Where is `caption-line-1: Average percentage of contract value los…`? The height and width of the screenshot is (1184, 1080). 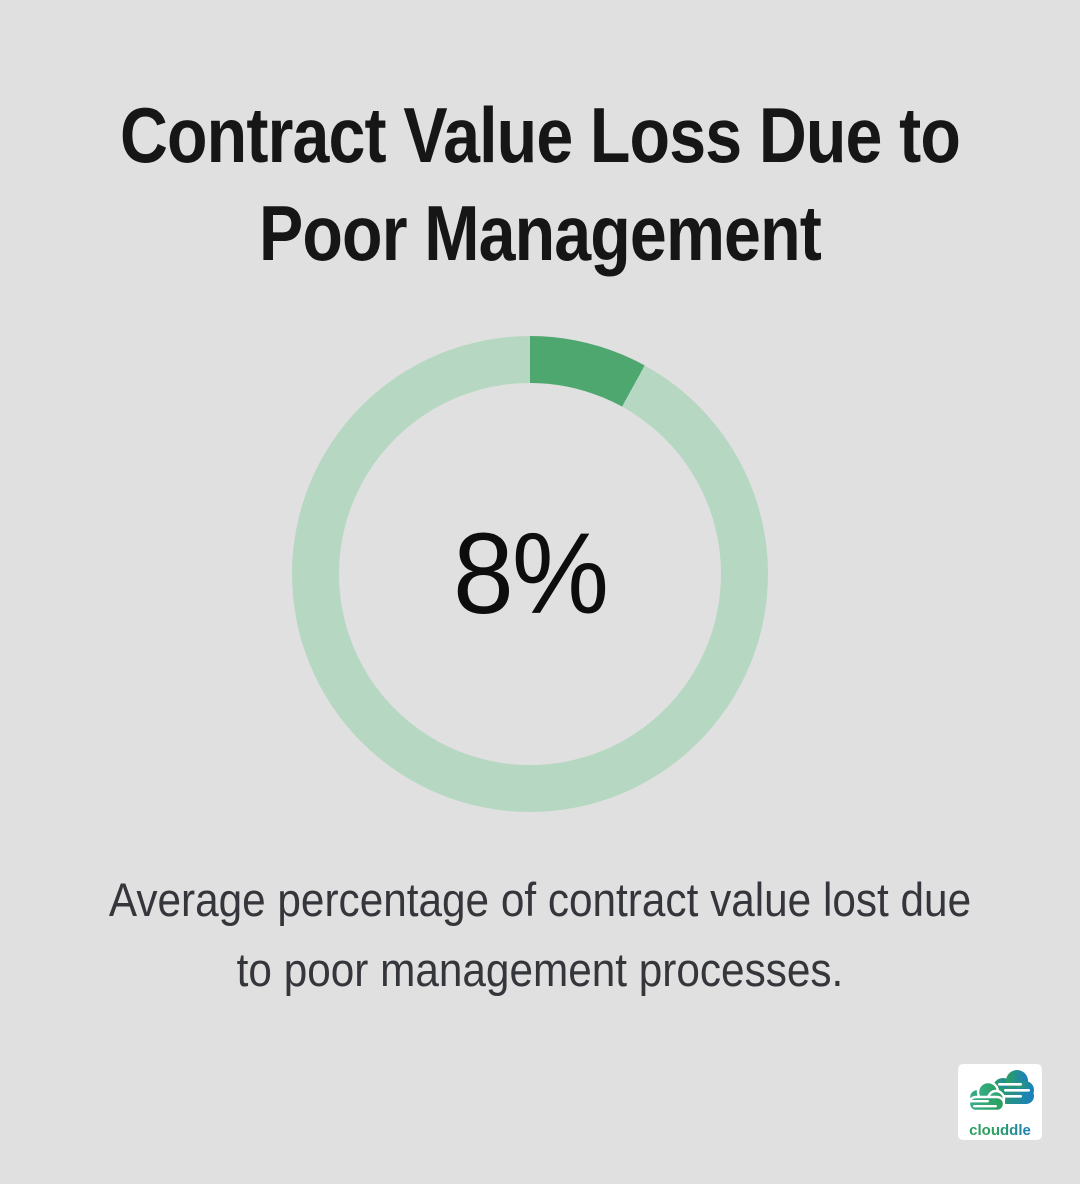 caption-line-1: Average percentage of contract value los… is located at coordinates (540, 899).